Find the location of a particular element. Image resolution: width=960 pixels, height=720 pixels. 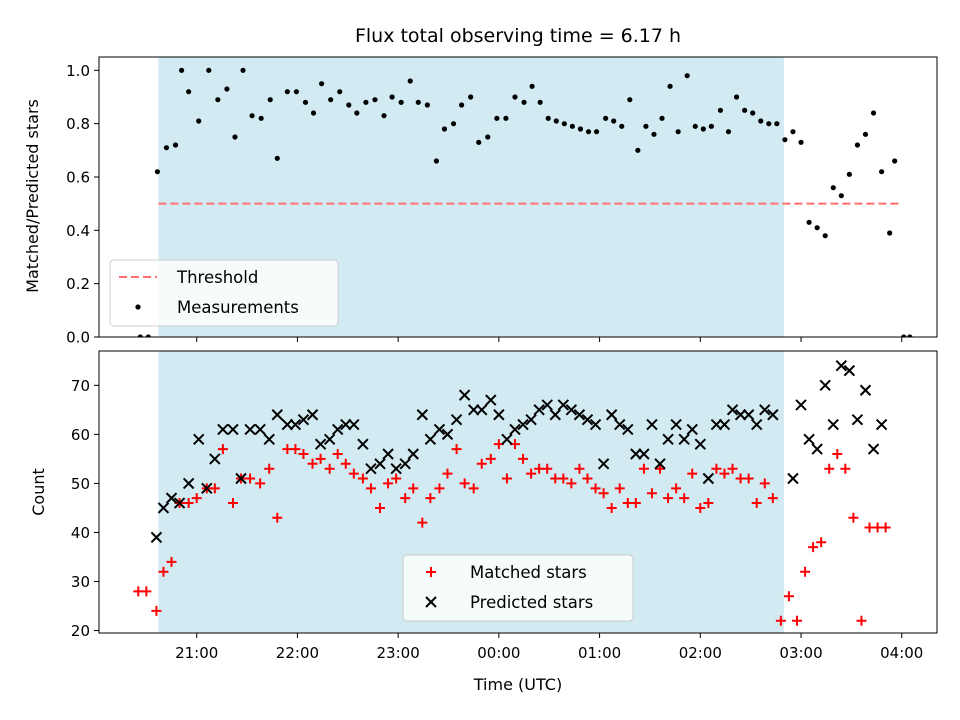

bottom-y-tick-label: 60 is located at coordinates (80, 435).